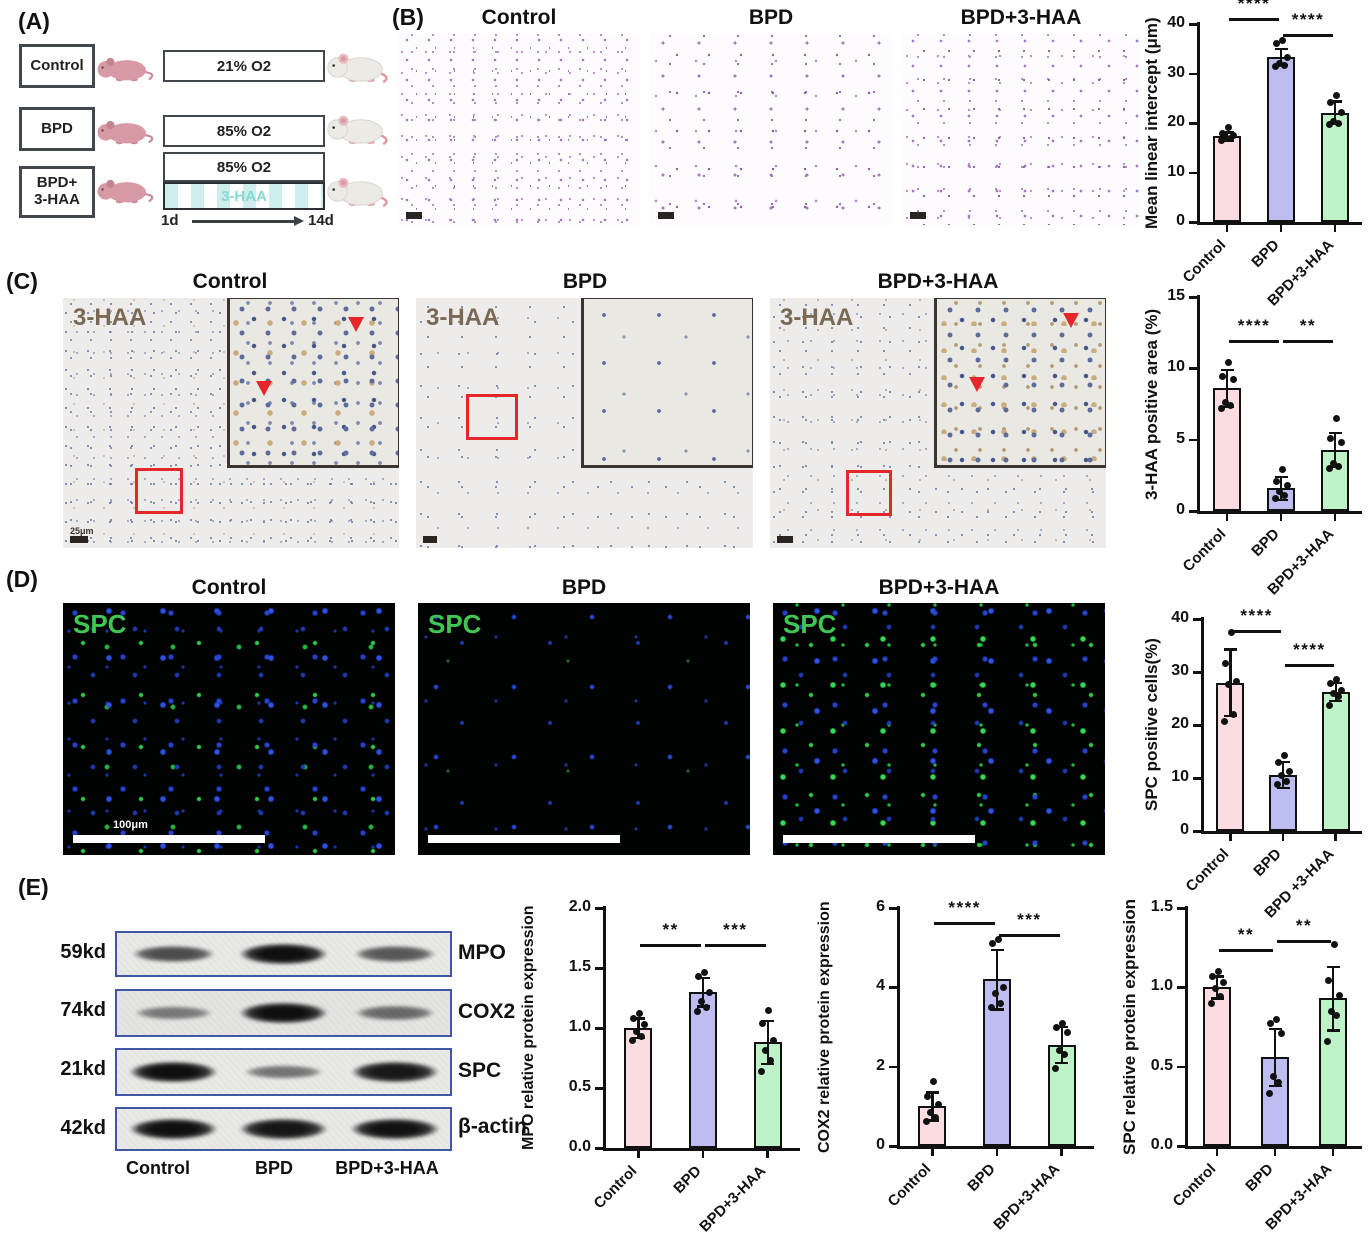  Describe the element at coordinates (492, 1126) in the screenshot. I see `protein-label-actin: β-actin` at that location.